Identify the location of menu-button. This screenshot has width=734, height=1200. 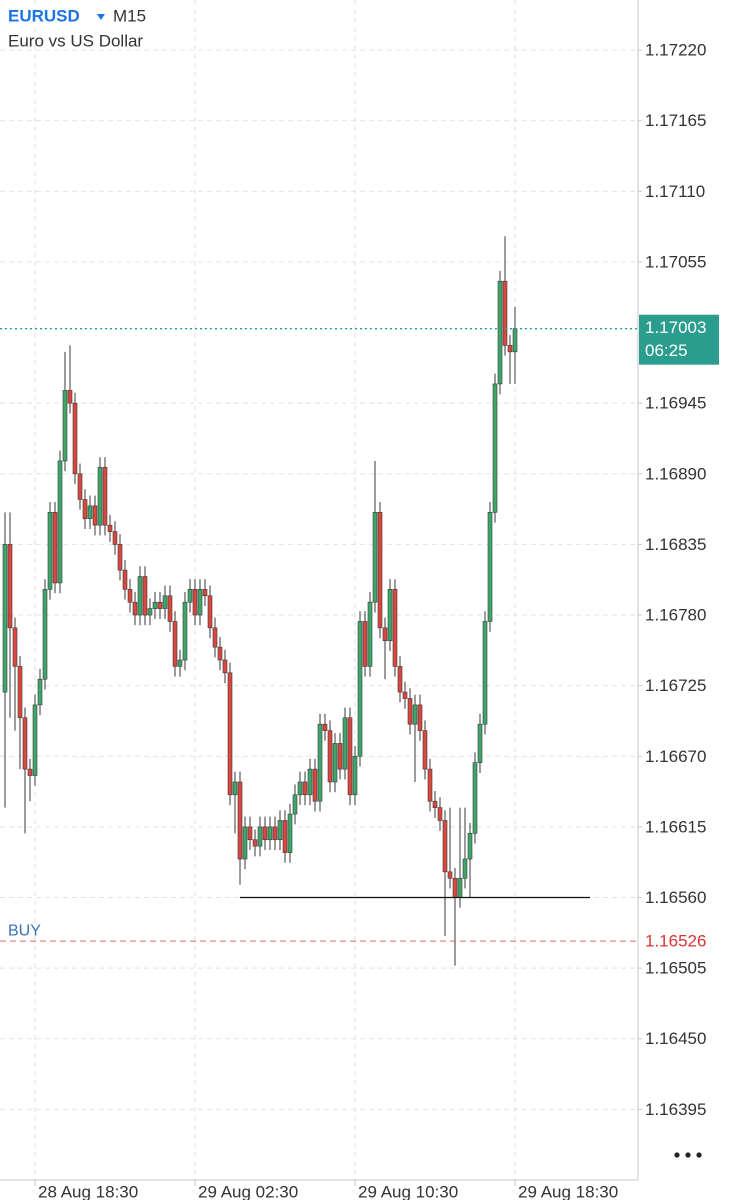
(688, 1155).